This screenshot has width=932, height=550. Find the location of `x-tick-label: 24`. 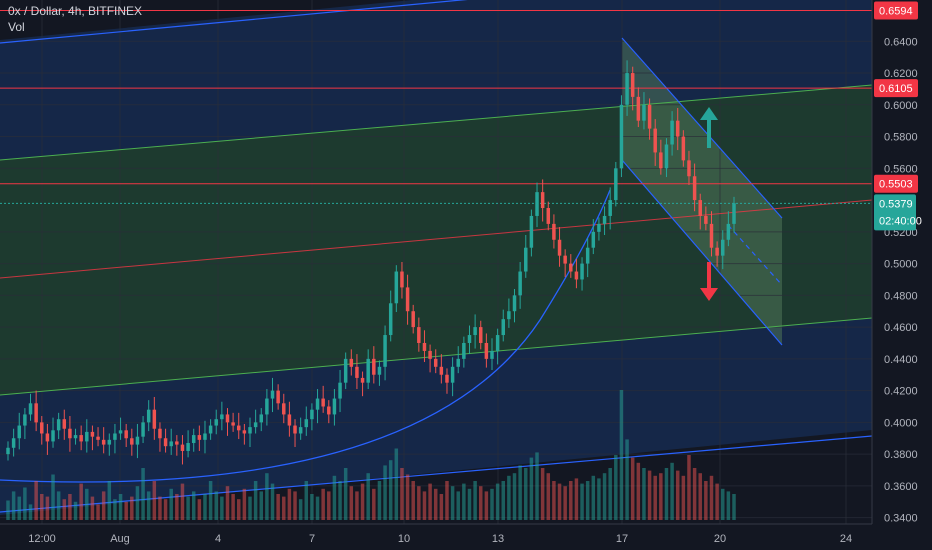

x-tick-label: 24 is located at coordinates (846, 539).